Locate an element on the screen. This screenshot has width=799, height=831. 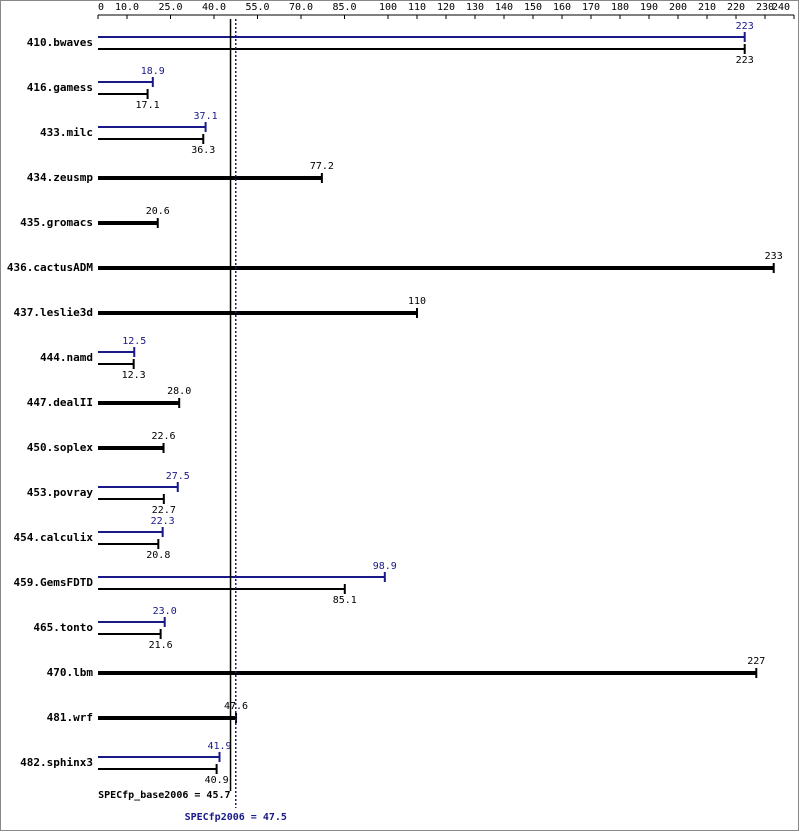
value-label: 85.1 is located at coordinates (345, 600).